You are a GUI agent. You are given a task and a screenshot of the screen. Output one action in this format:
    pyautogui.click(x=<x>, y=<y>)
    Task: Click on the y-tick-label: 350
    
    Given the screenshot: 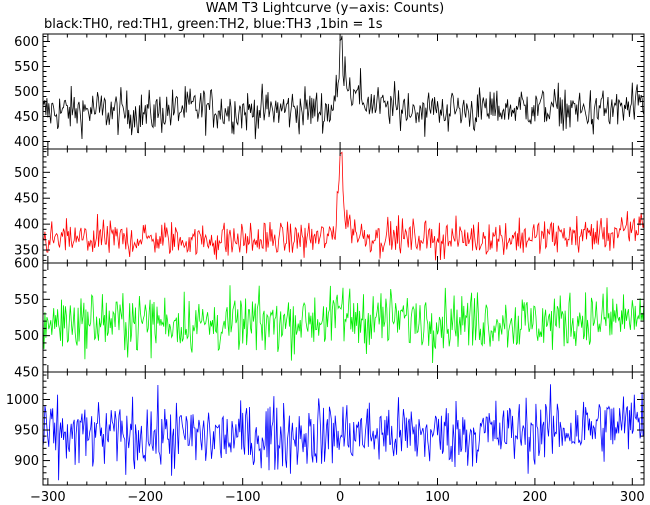 What is the action you would take?
    pyautogui.click(x=26, y=251)
    